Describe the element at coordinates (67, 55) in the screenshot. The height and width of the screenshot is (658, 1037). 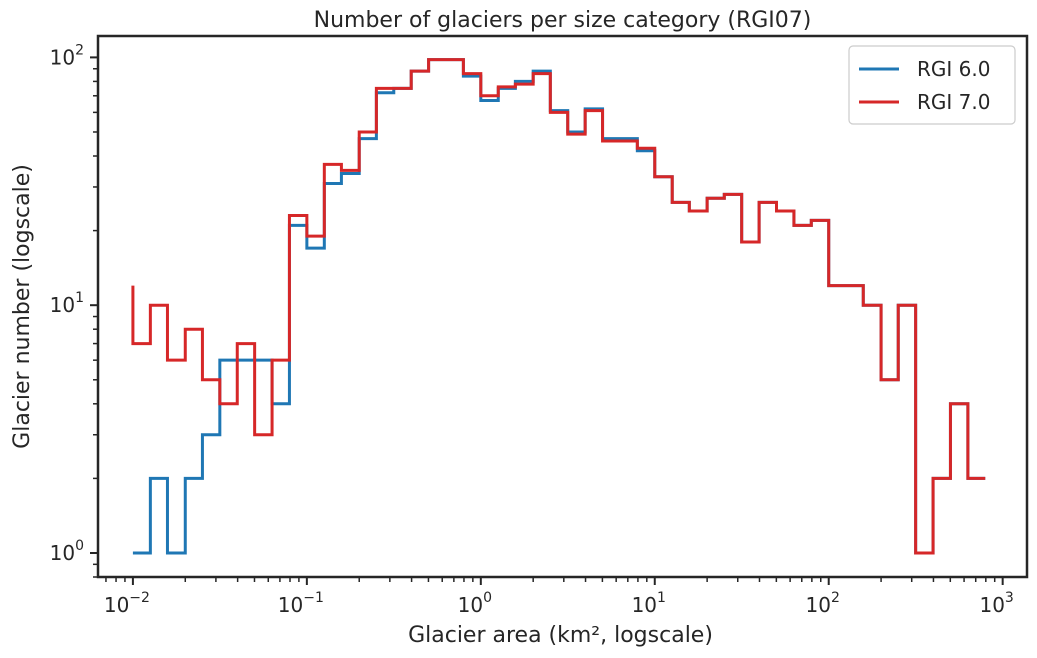
I see `y-tick-label: 10²` at that location.